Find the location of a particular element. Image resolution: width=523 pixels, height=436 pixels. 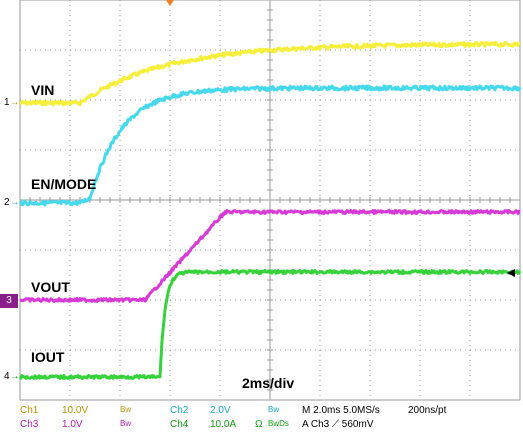

ch3-label: Ch3 is located at coordinates (29, 424).